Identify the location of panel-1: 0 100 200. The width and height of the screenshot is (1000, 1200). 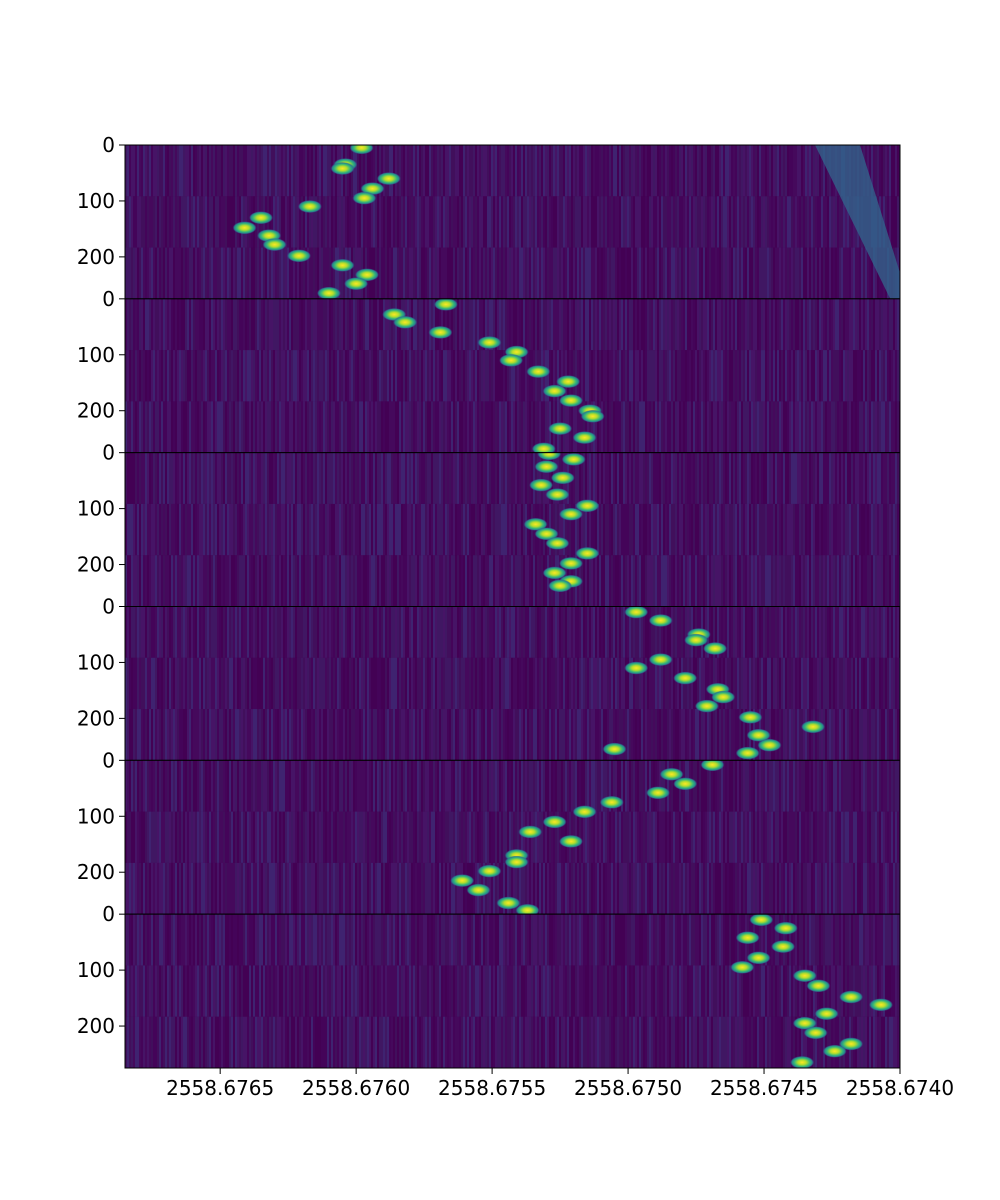
(489, 216).